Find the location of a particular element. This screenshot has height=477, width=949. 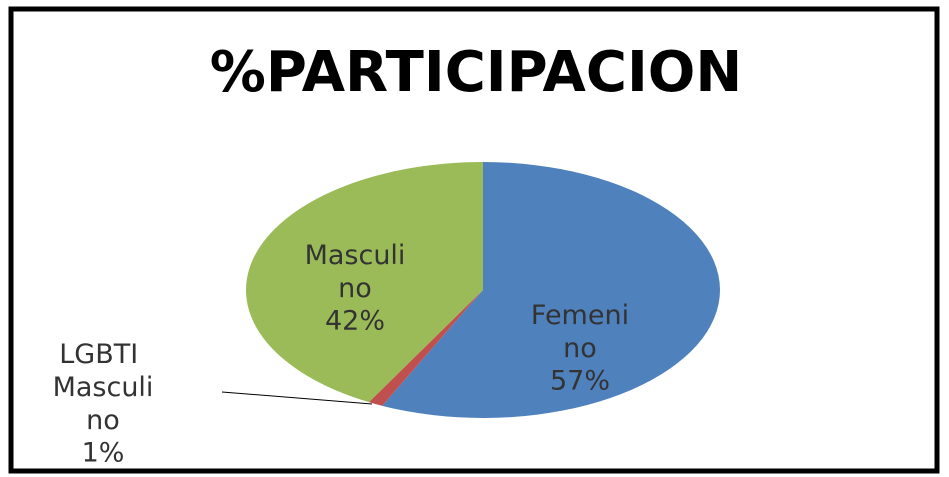

leader-line is located at coordinates (297, 398).